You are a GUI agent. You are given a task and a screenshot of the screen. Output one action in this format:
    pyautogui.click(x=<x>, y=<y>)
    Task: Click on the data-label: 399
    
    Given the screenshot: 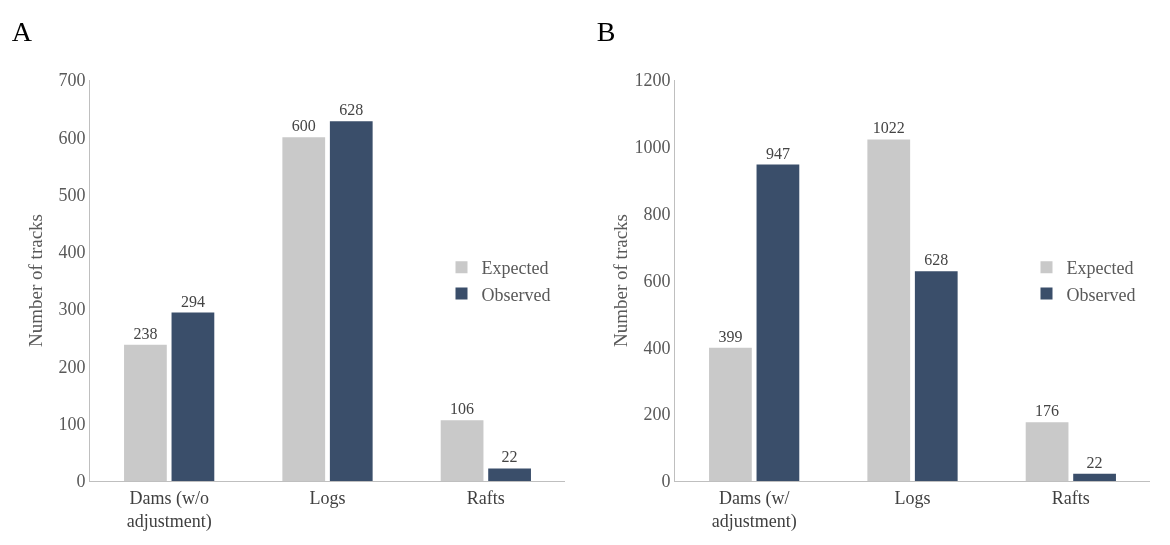 What is the action you would take?
    pyautogui.click(x=730, y=336)
    